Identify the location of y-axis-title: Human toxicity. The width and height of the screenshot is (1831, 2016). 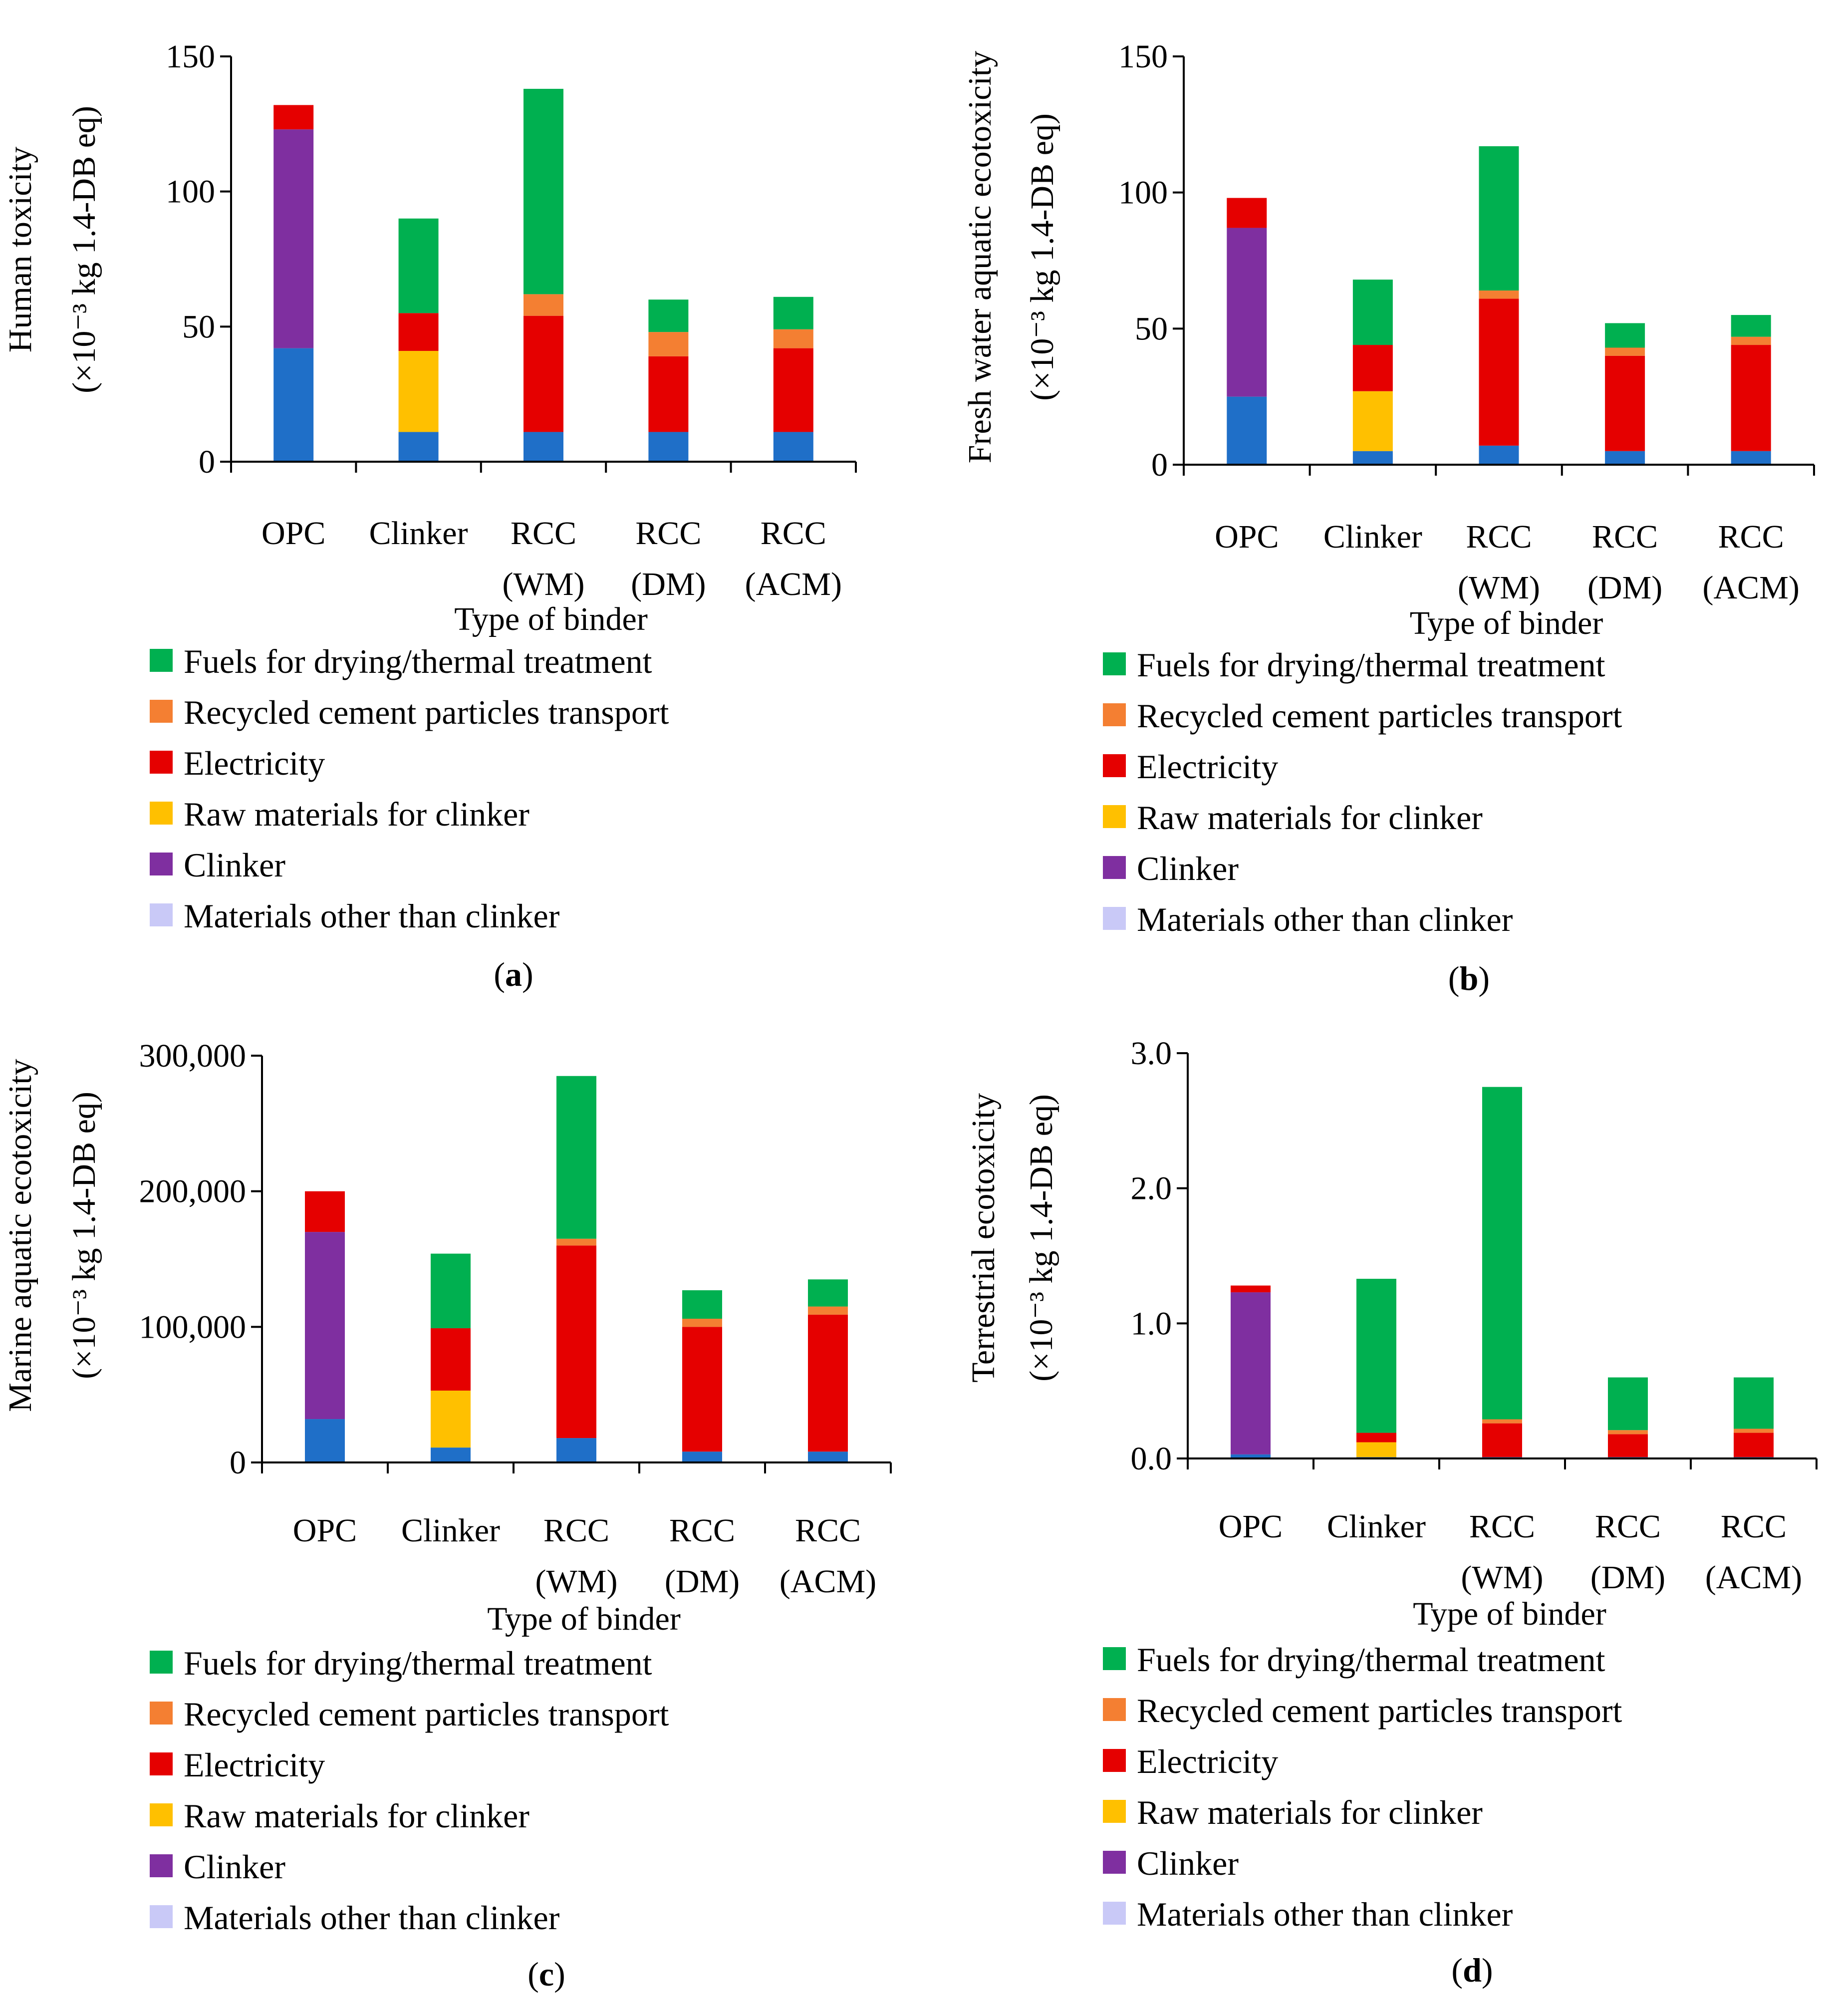
(20, 249).